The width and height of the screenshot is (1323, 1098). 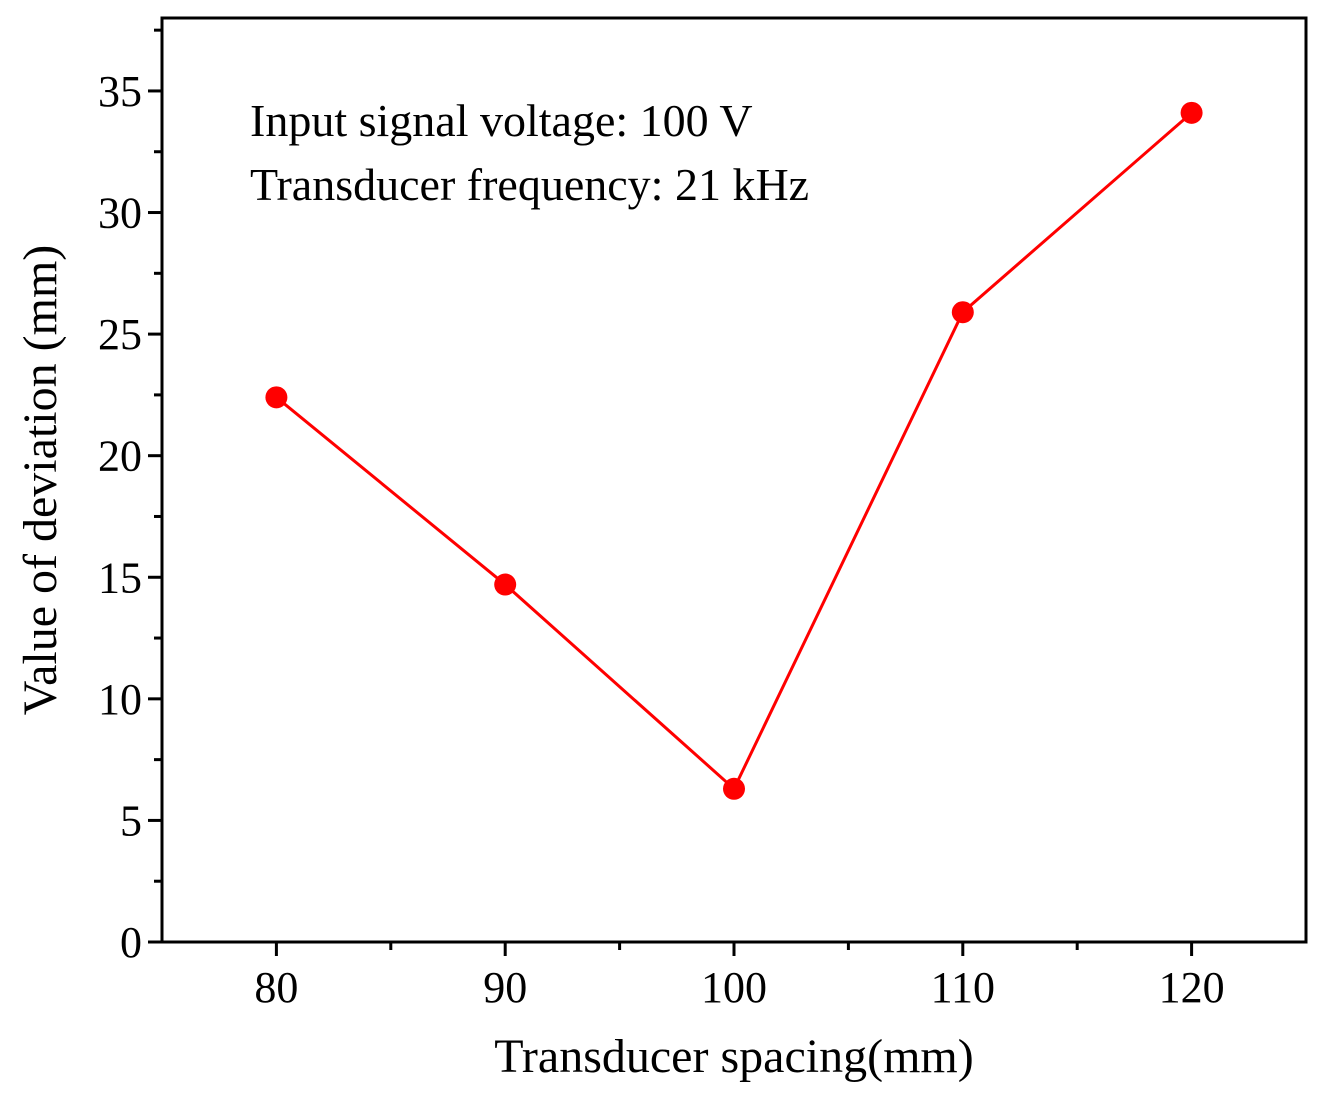 I want to click on y-tick-label: 35, so click(x=120, y=91).